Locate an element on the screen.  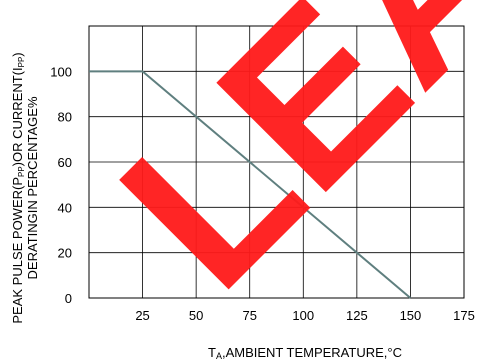
y-axis-label-part2: )OR CURRENT(I is located at coordinates (17, 116).